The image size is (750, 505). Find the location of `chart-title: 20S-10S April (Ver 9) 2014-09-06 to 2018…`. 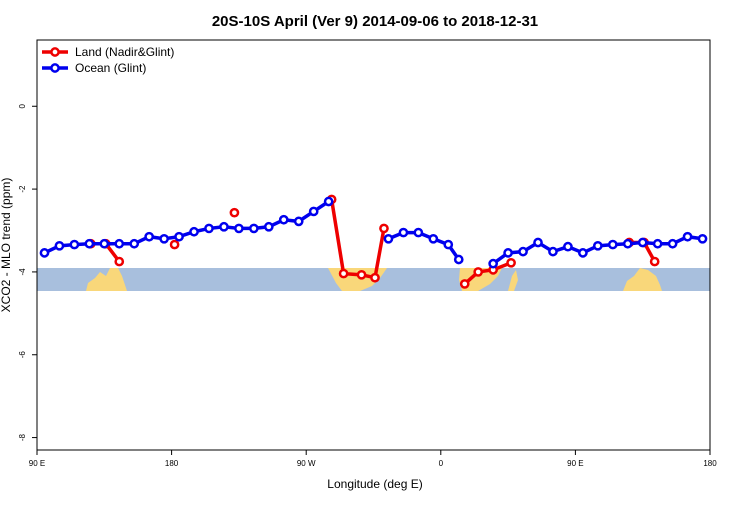

chart-title: 20S-10S April (Ver 9) 2014-09-06 to 2018… is located at coordinates (375, 21).